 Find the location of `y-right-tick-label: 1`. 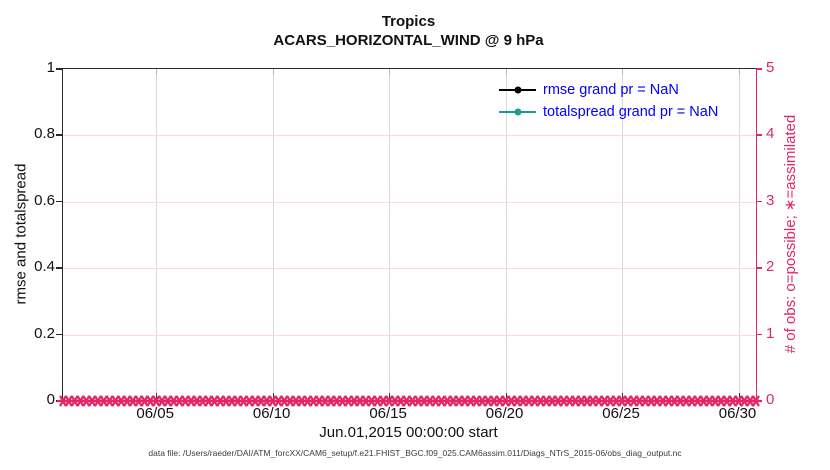

y-right-tick-label: 1 is located at coordinates (770, 333).